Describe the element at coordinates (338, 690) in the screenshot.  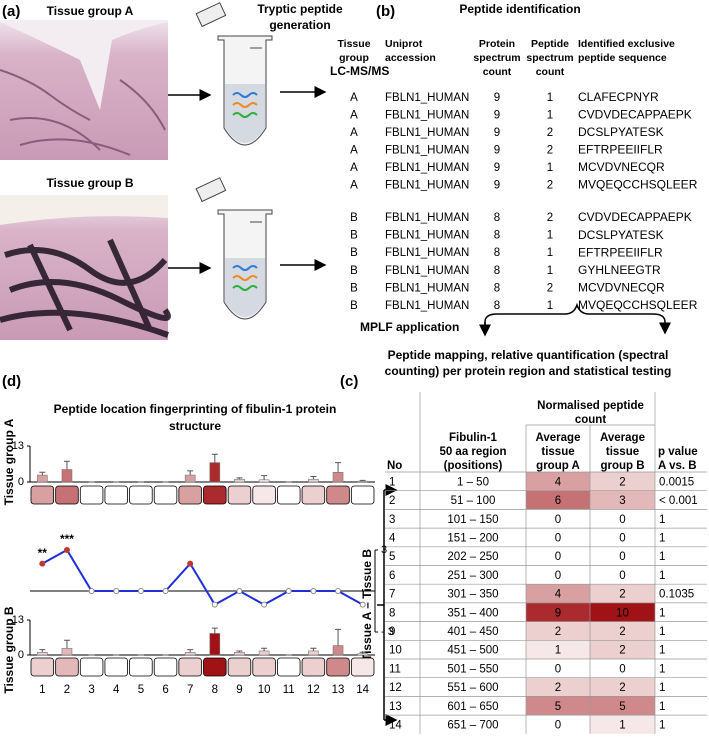
I see `x-tick-label: 13` at that location.